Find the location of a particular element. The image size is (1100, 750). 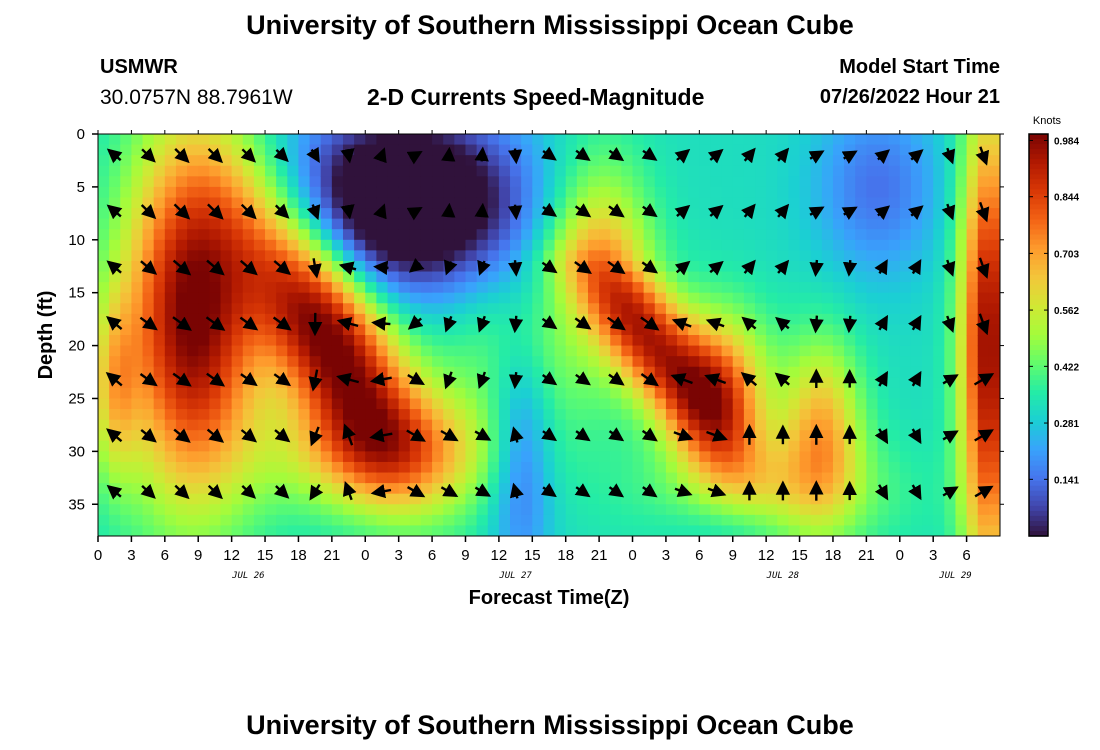

model-start-time: 07/26/2022 Hour 21 is located at coordinates (909, 97).